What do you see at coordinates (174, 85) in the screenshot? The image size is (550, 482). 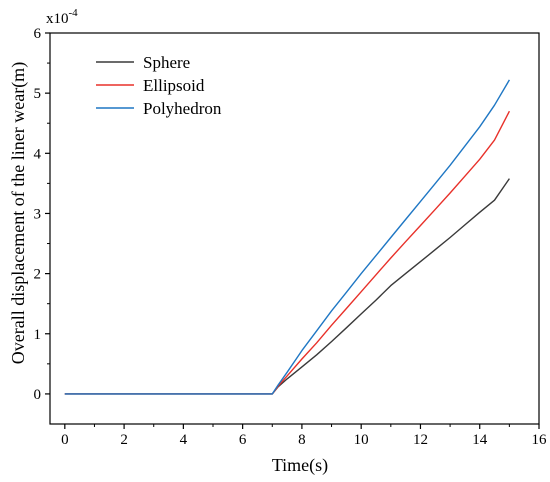 I see `legend-label-ellipsoid: Ellipsoid` at bounding box center [174, 85].